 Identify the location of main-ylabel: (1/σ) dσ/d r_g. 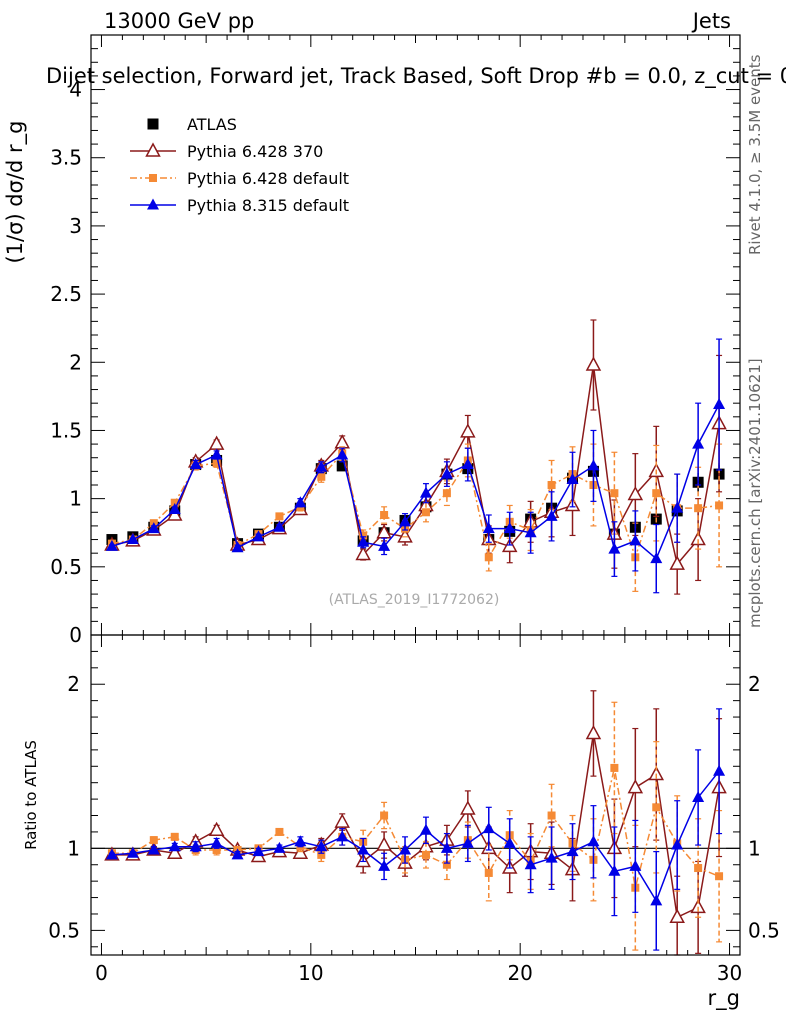
(15, 192).